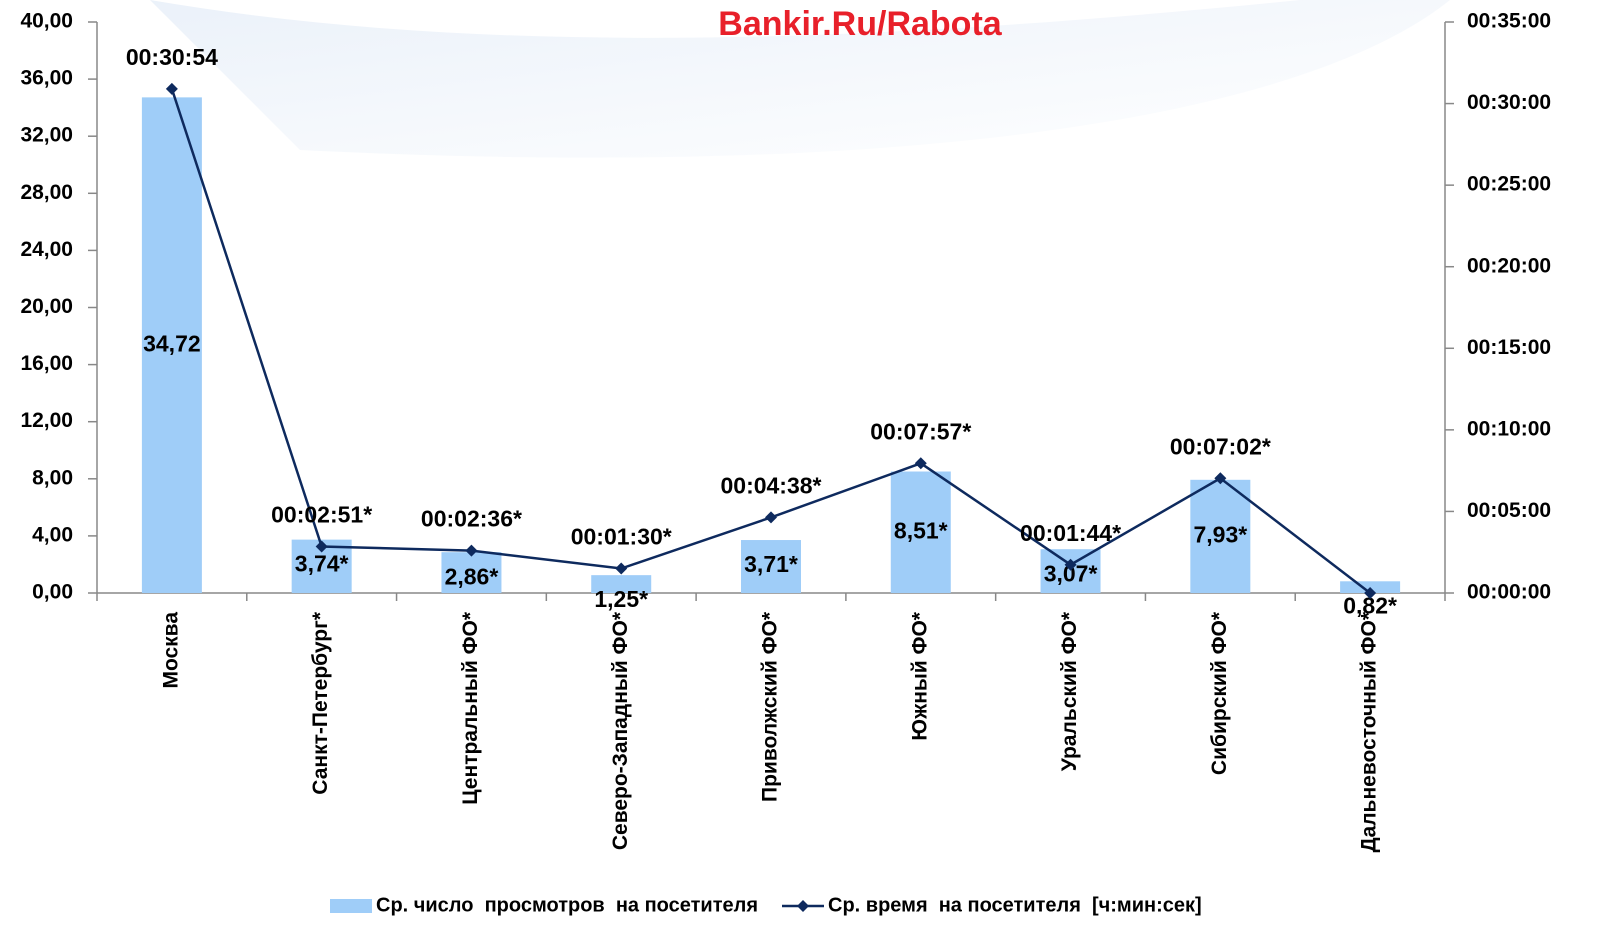 Image resolution: width=1608 pixels, height=940 pixels. I want to click on legend-marker, so click(803, 906).